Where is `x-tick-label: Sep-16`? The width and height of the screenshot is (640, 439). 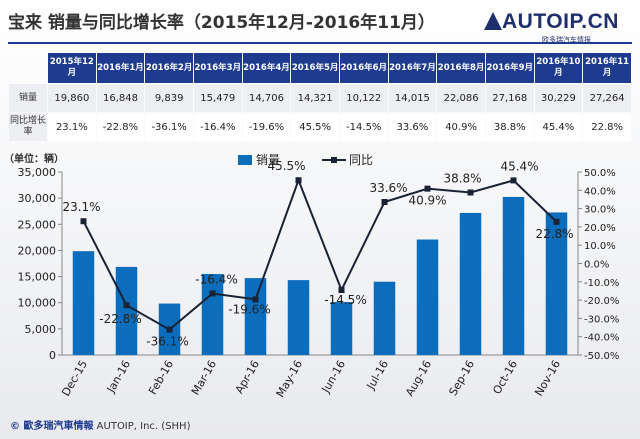
x-tick-label: Sep-16 is located at coordinates (461, 378).